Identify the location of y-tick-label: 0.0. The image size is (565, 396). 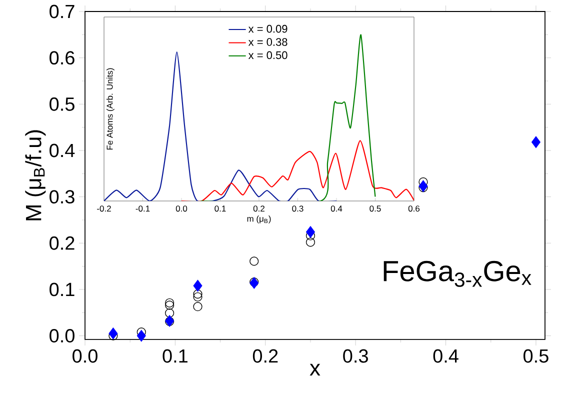
(62, 336).